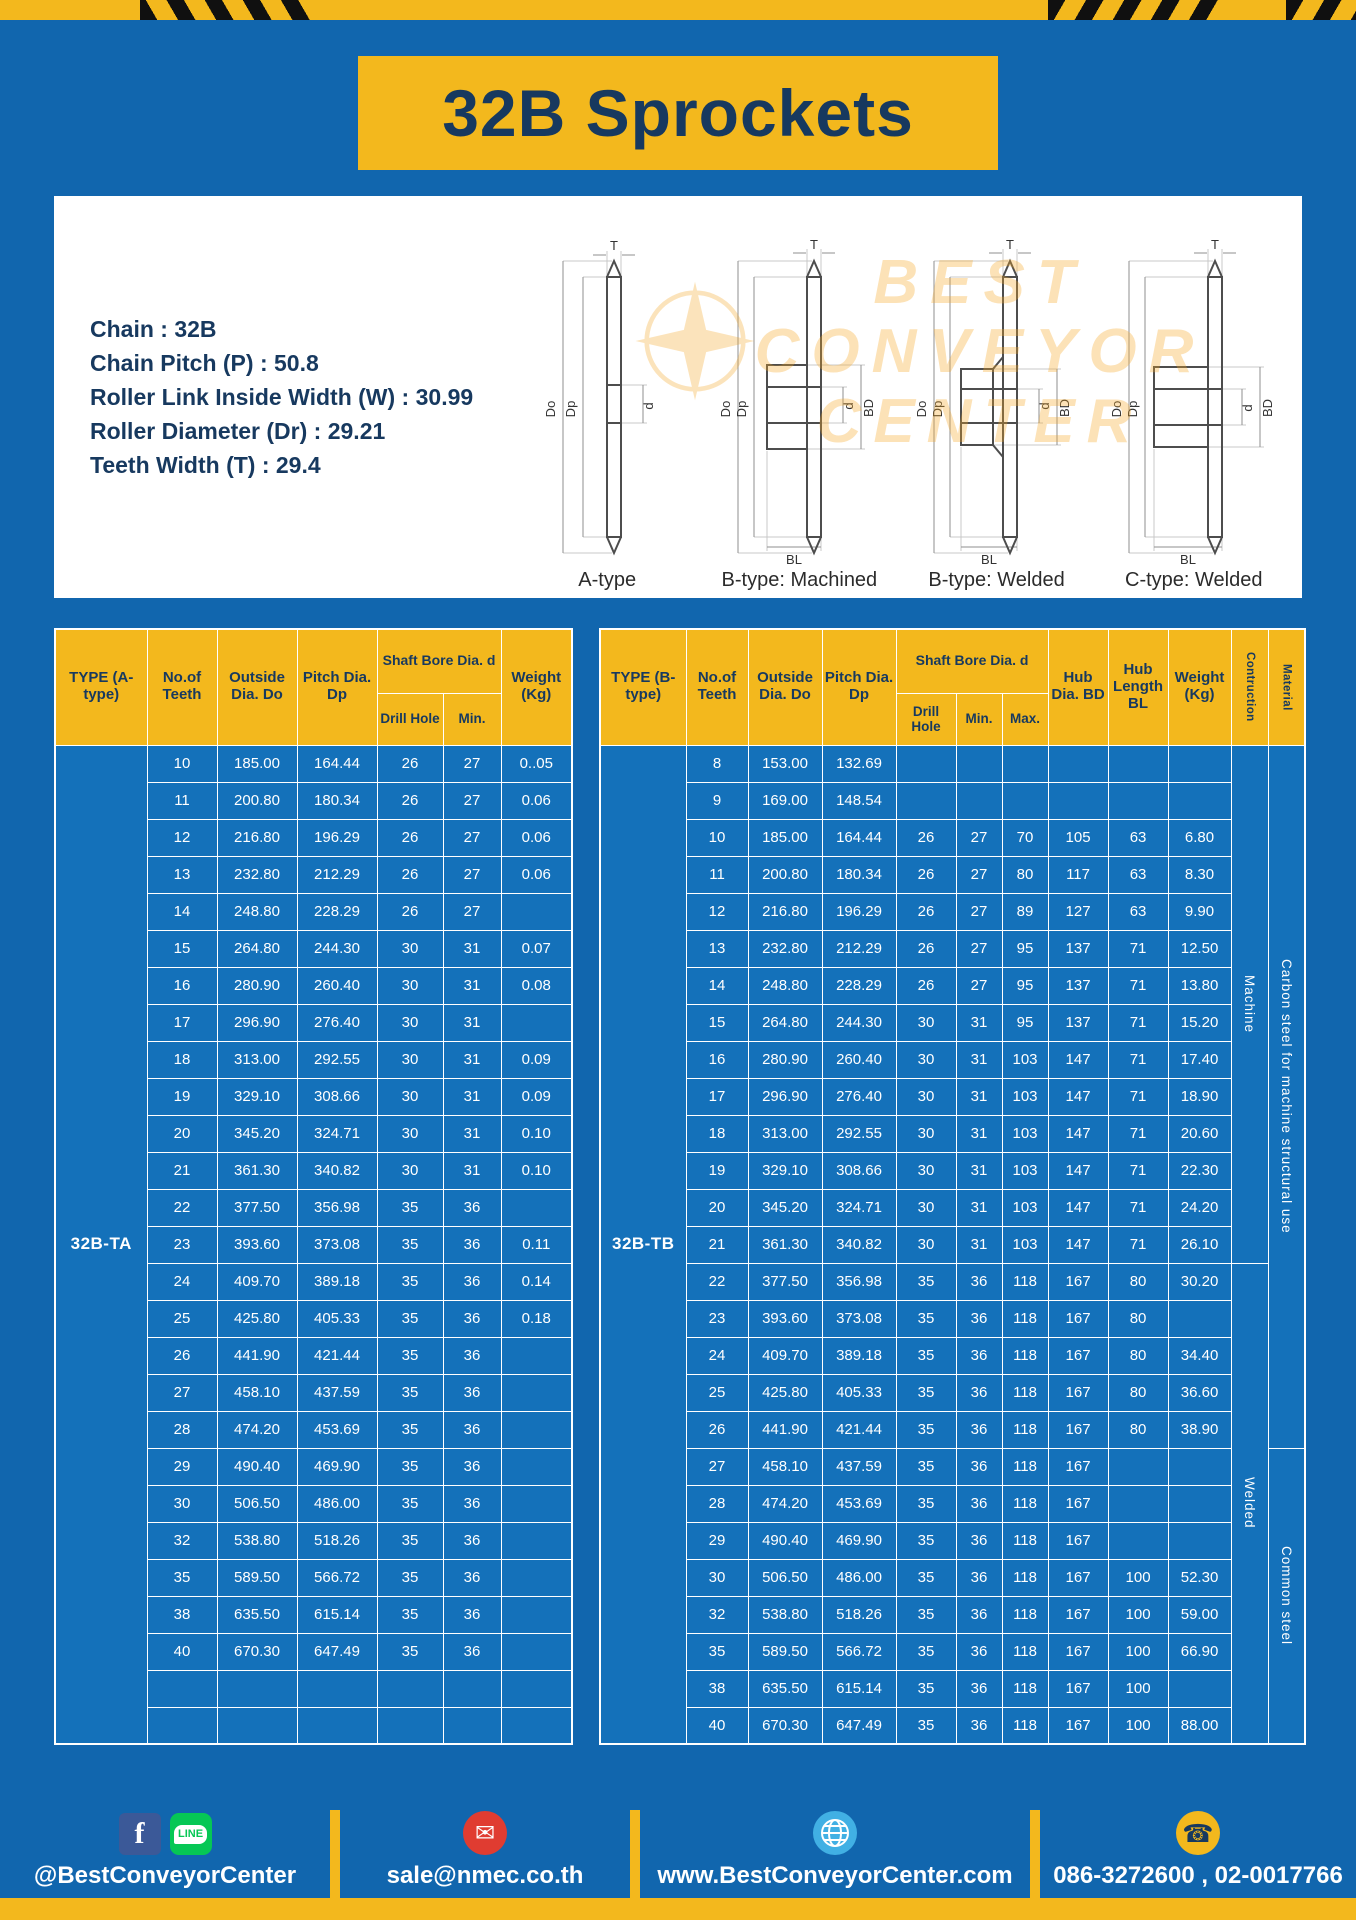 The width and height of the screenshot is (1356, 1920). Describe the element at coordinates (952, 874) in the screenshot. I see `table-row: 11 200.80 180.34 26 27 80 117 63 8.30` at that location.